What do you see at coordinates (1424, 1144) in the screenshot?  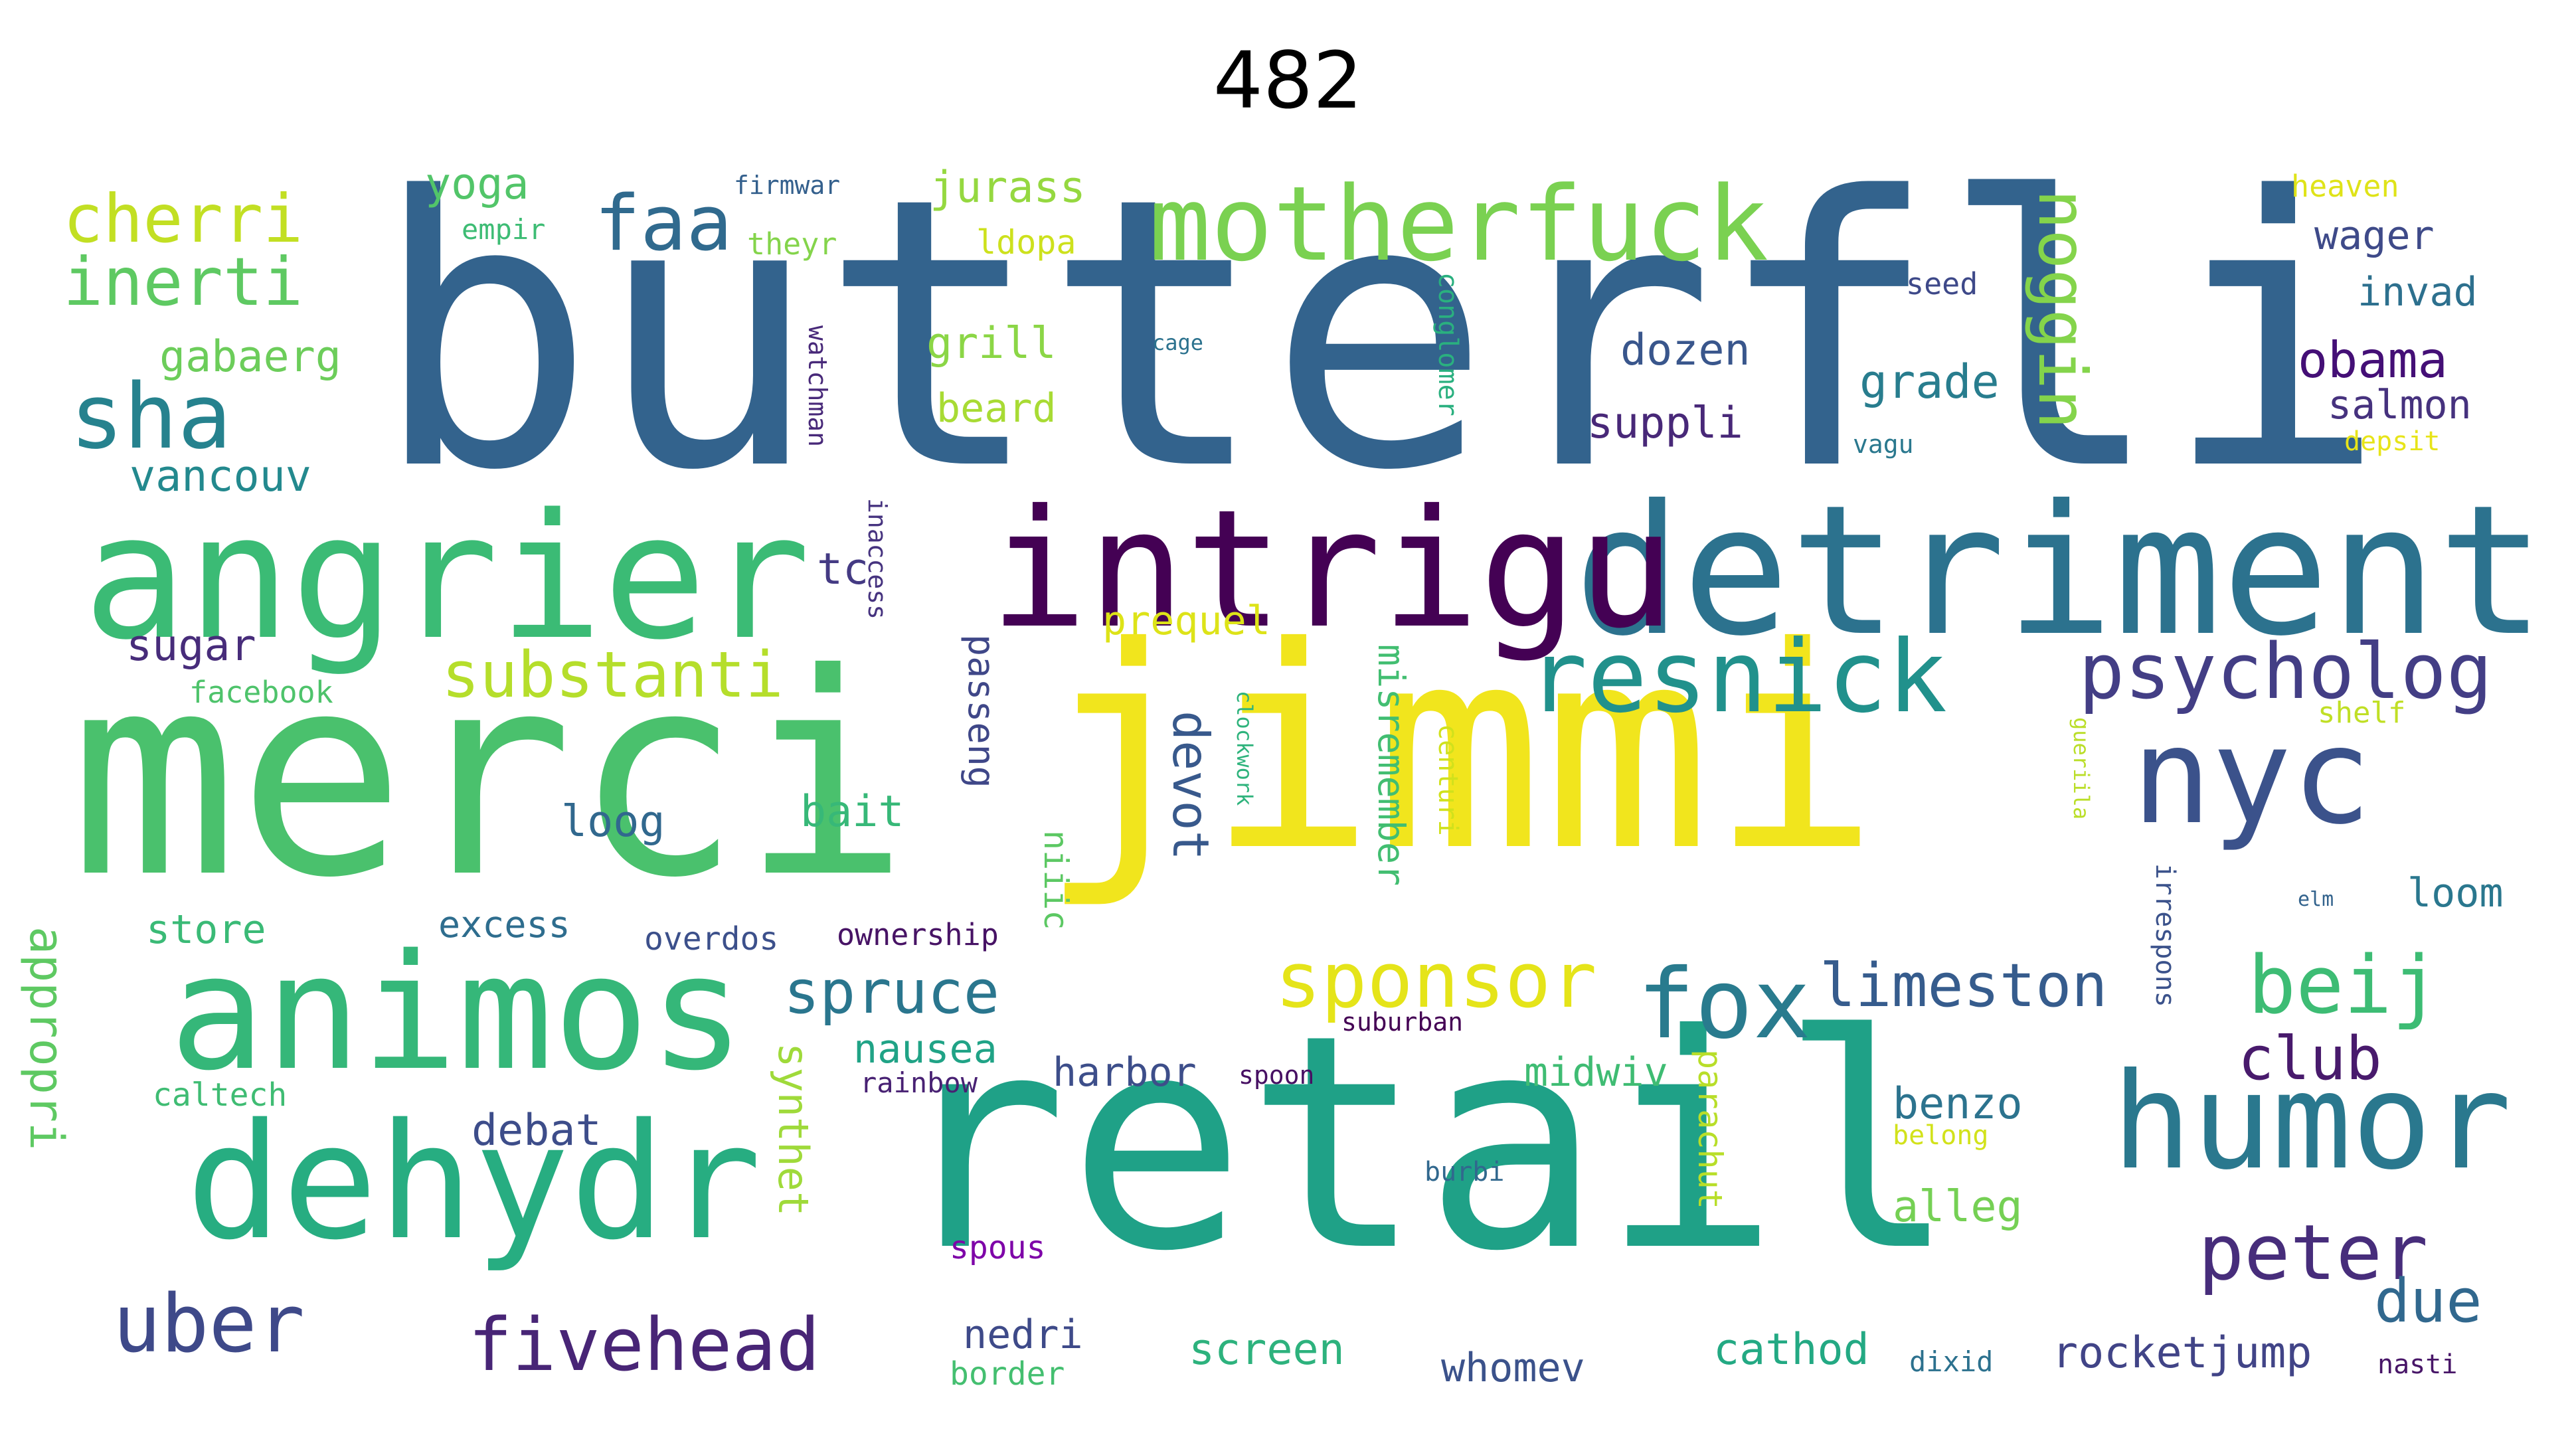 I see `cloud-word: retail` at bounding box center [1424, 1144].